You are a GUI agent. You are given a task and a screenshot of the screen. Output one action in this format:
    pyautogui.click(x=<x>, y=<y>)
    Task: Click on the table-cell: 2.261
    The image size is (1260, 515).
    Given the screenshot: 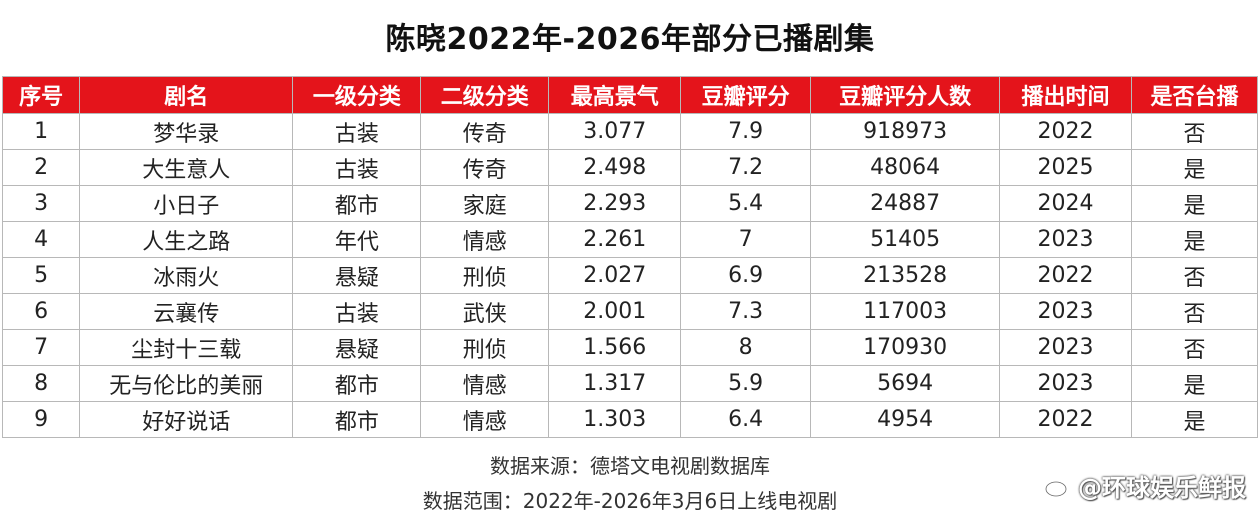 What is the action you would take?
    pyautogui.click(x=615, y=239)
    